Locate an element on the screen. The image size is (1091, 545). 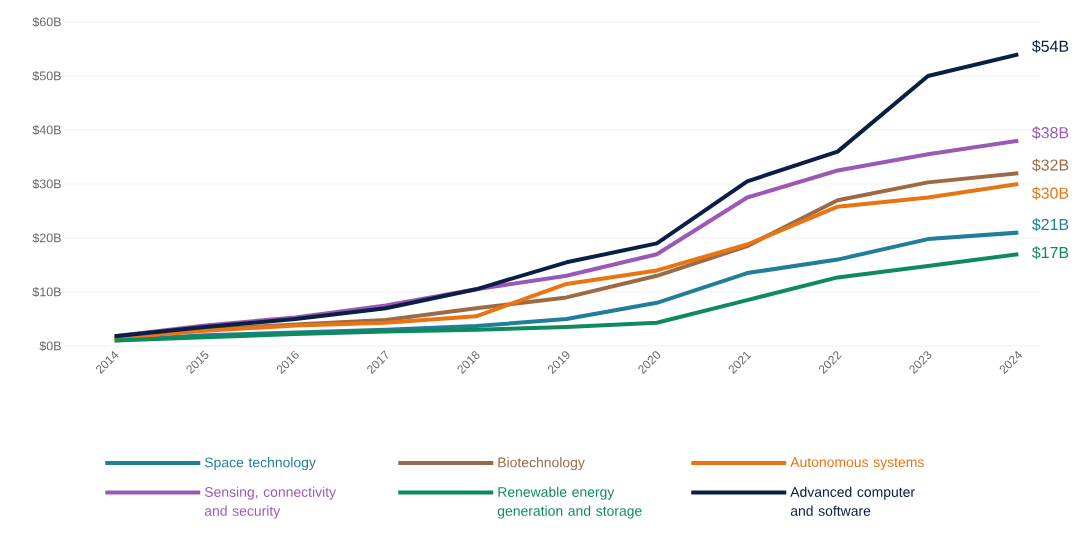
y-tick-label: $30B is located at coordinates (46, 184).